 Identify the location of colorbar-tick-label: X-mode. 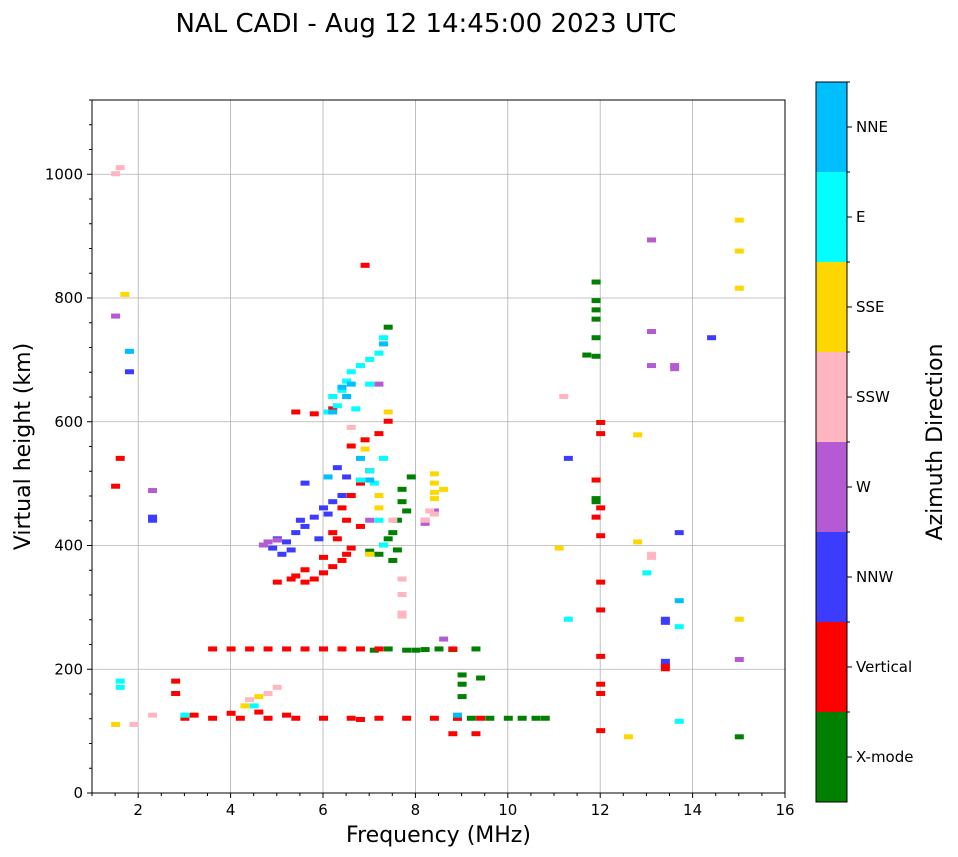
(884, 757).